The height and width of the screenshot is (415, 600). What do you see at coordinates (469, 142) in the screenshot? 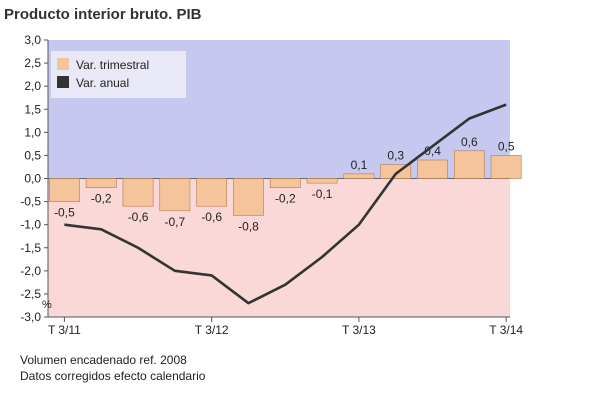
I see `bar-value-label: 0,6` at bounding box center [469, 142].